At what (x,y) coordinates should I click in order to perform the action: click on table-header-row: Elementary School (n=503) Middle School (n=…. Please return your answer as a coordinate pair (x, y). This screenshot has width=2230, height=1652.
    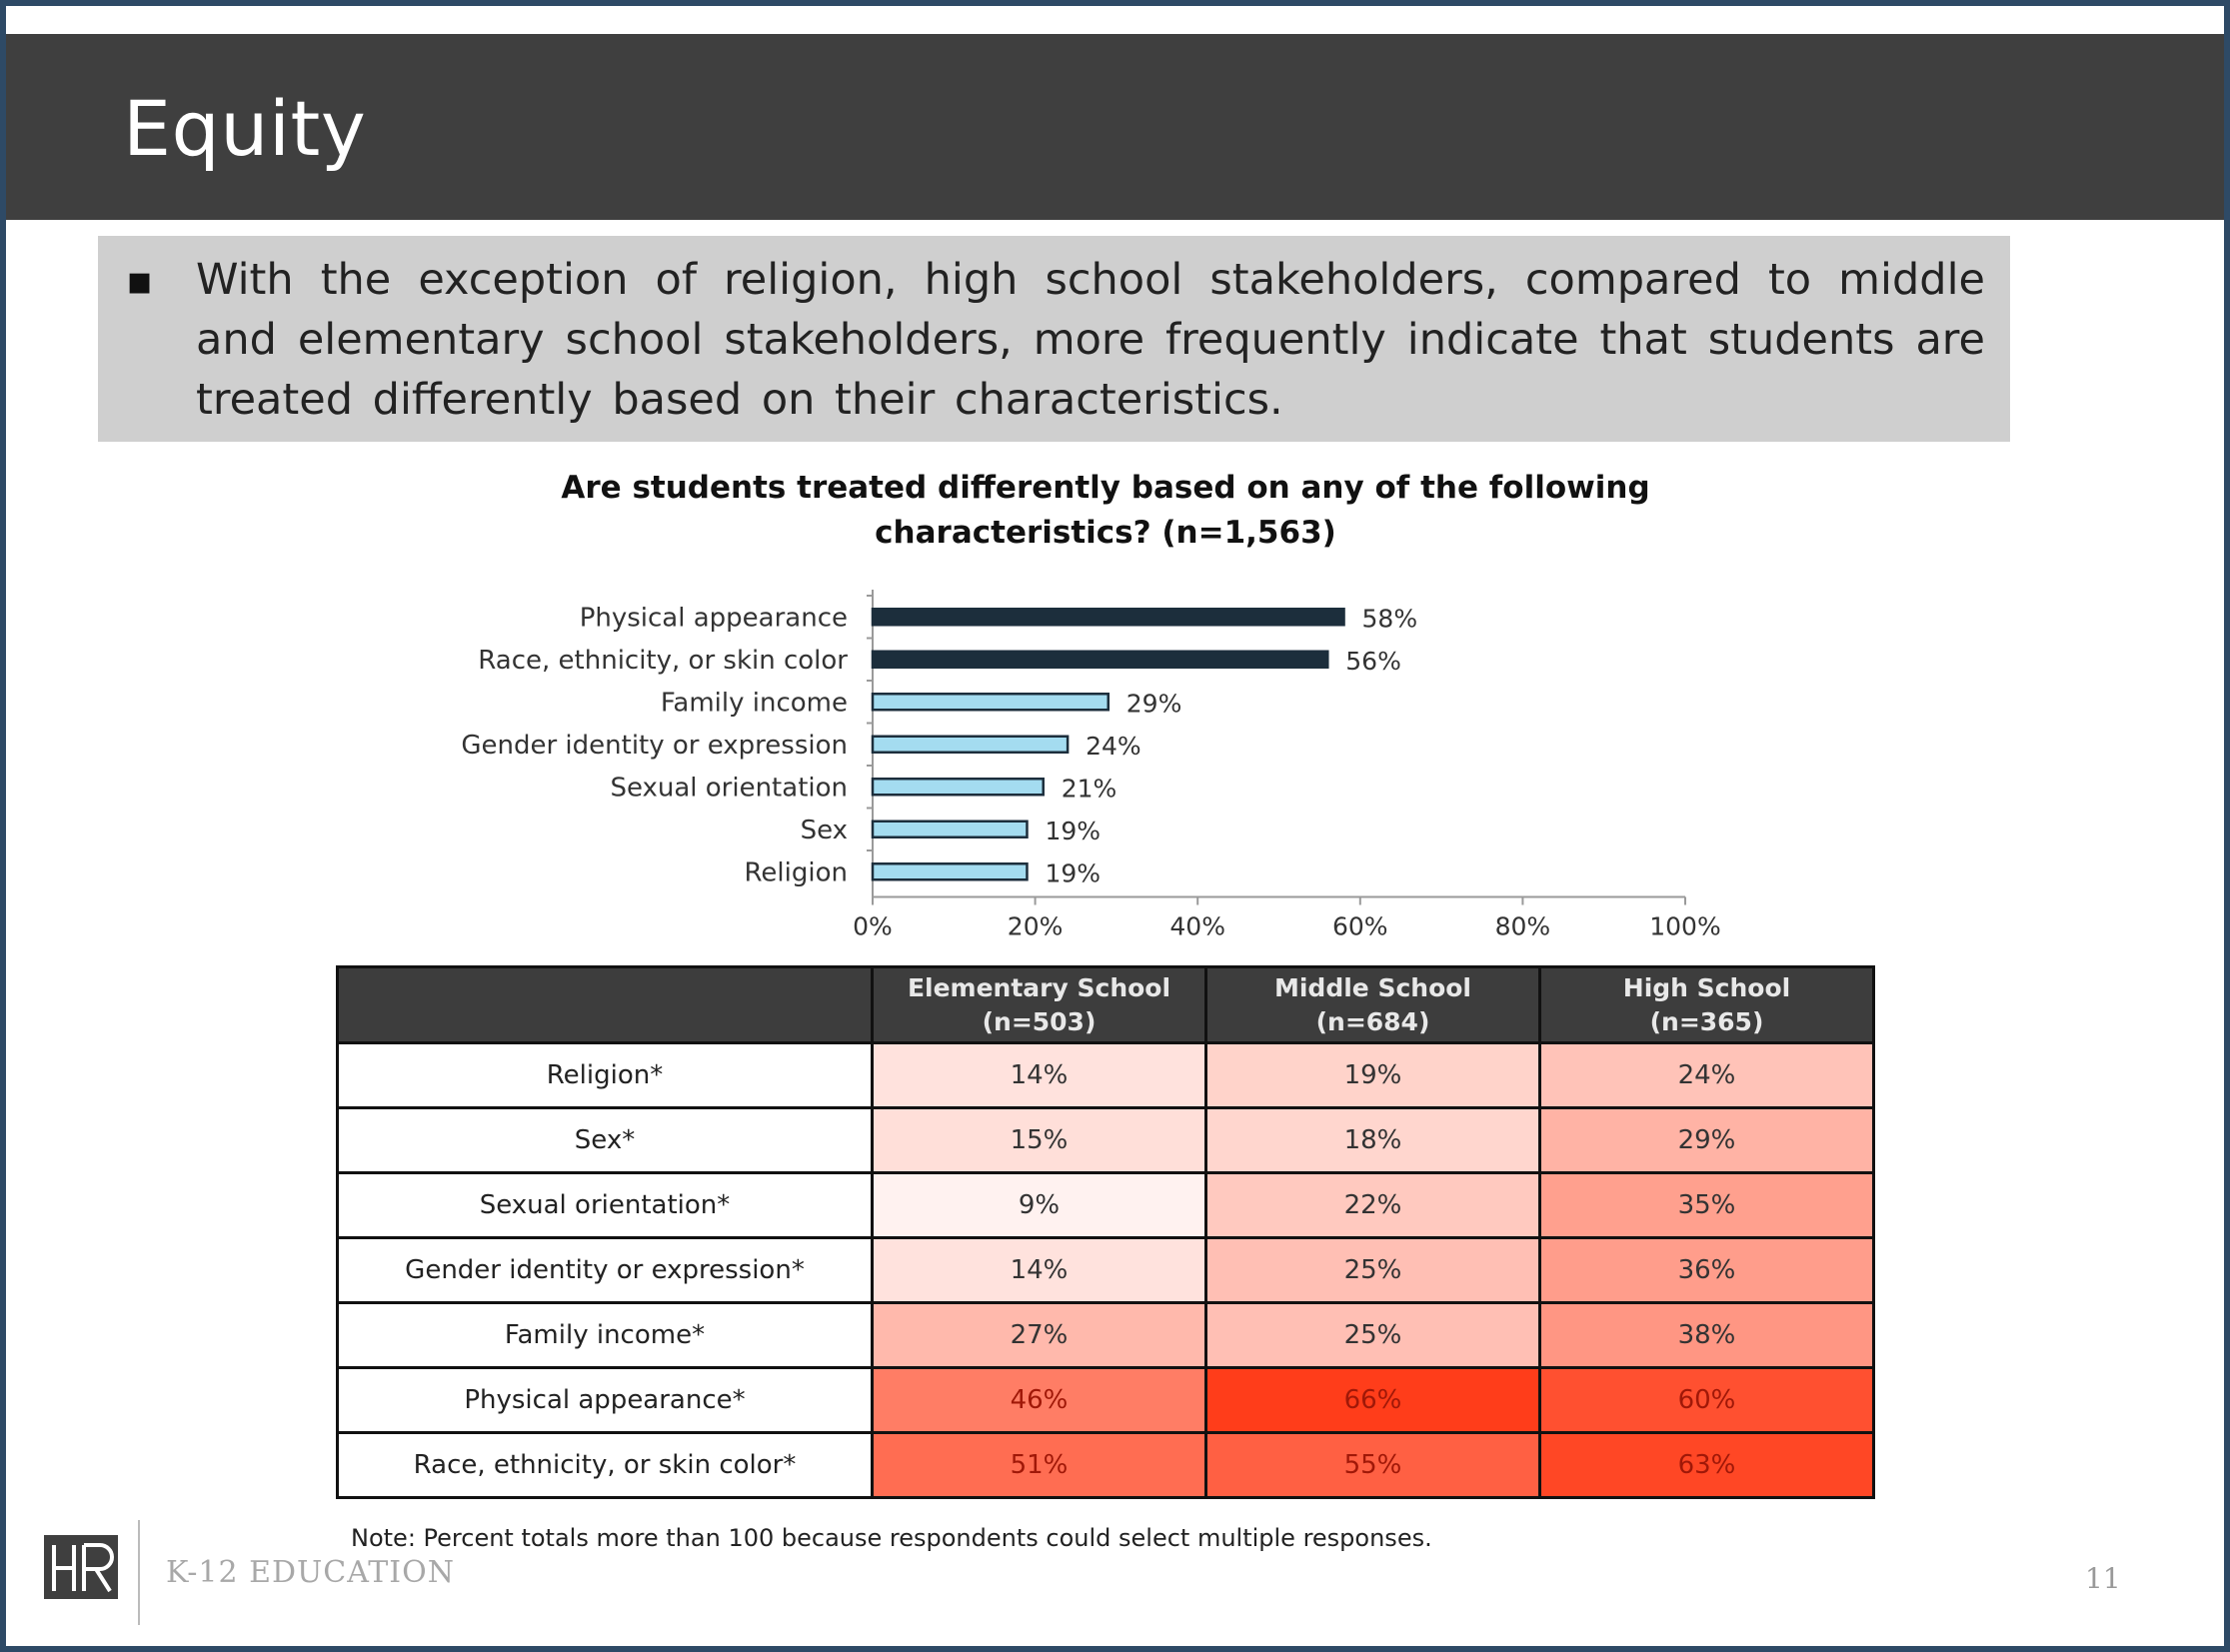
    Looking at the image, I should click on (1105, 1004).